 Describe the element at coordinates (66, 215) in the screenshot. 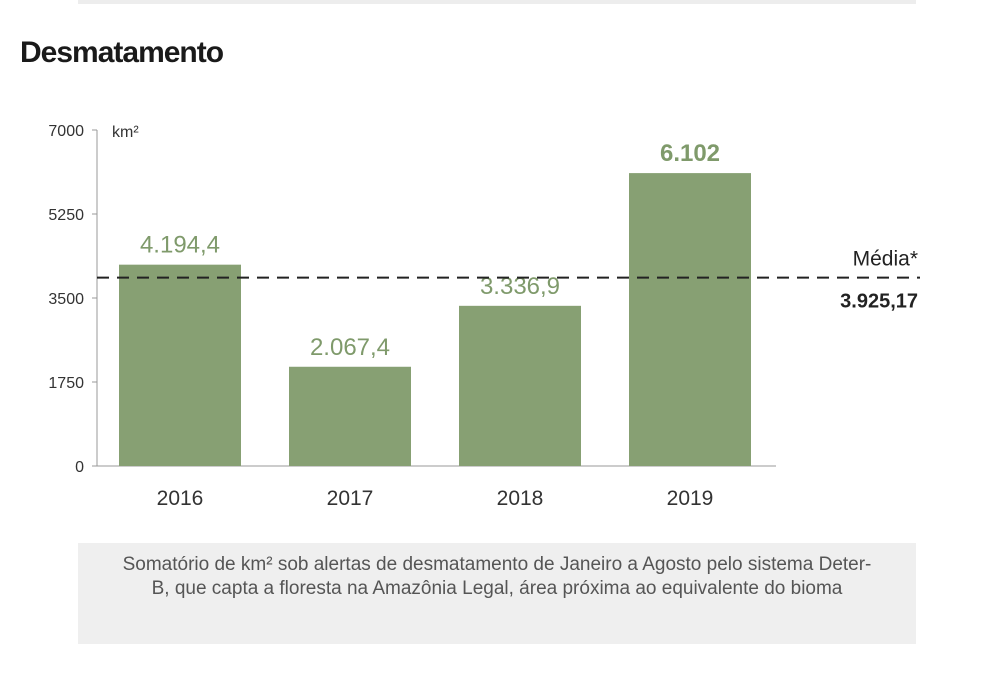

I see `y-tick-label: 5250` at that location.